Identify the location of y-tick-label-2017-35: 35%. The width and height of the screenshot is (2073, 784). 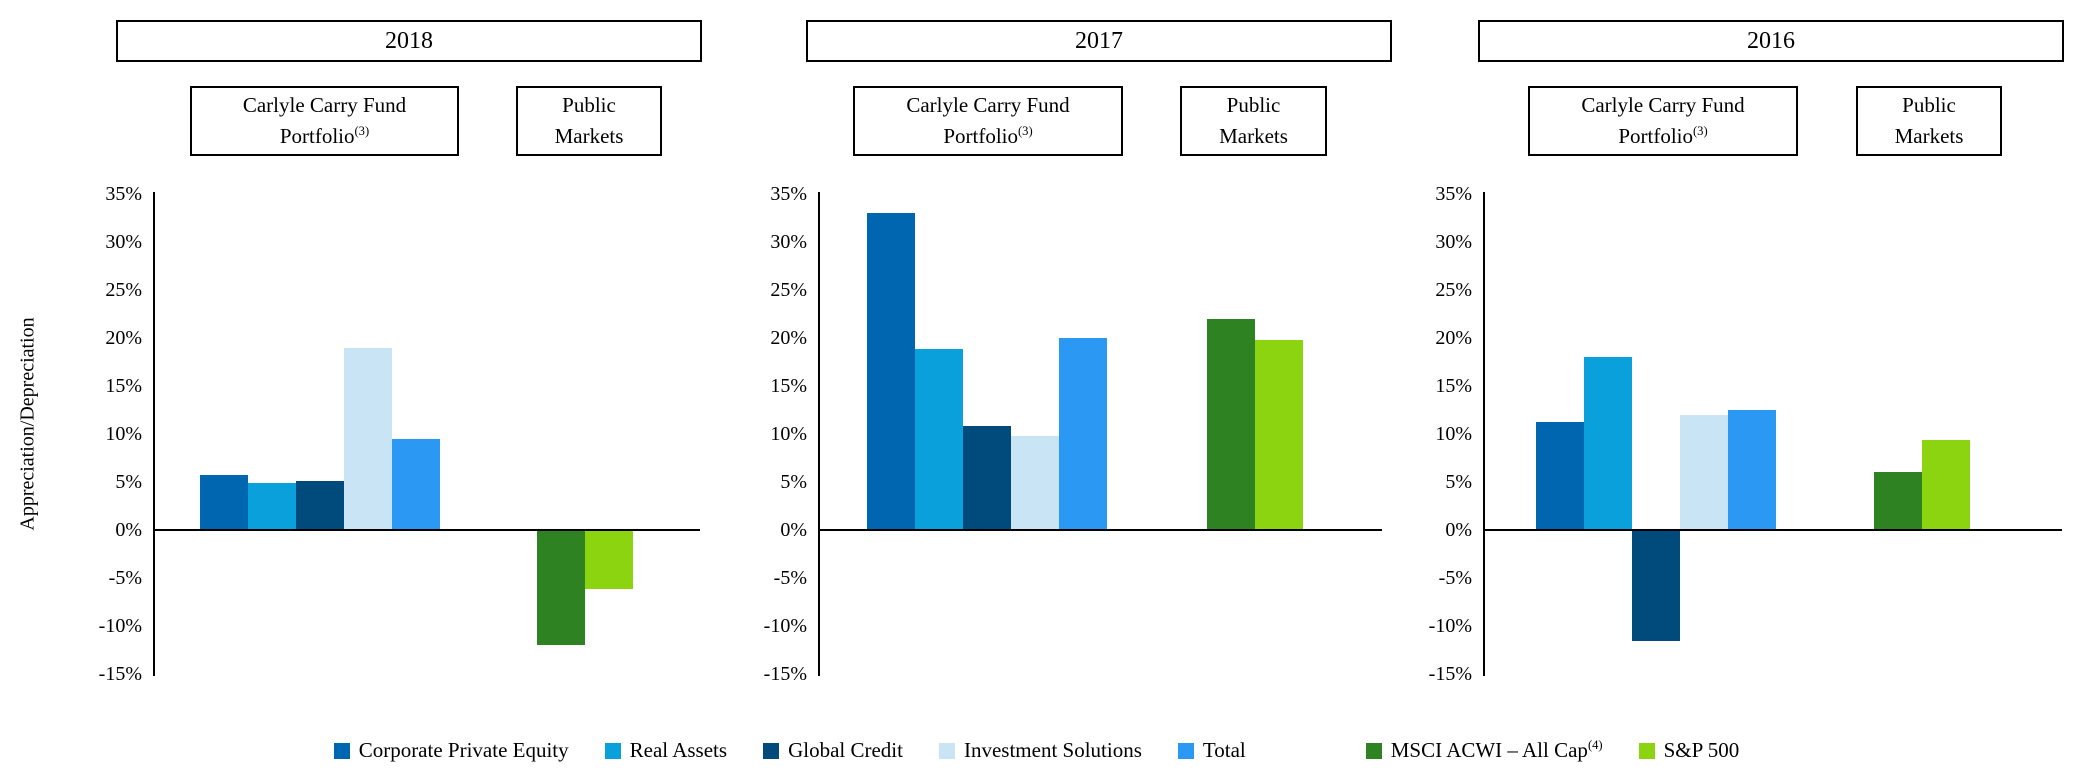
(788, 194).